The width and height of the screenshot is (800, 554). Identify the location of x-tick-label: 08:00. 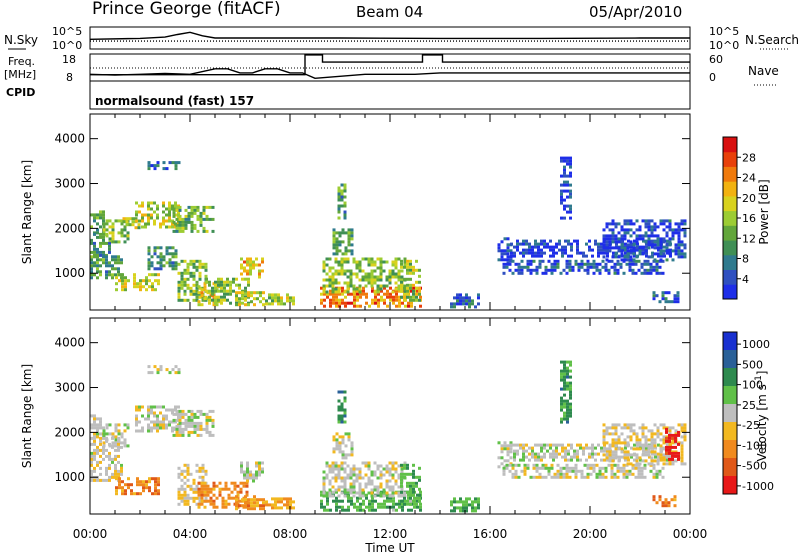
(290, 534).